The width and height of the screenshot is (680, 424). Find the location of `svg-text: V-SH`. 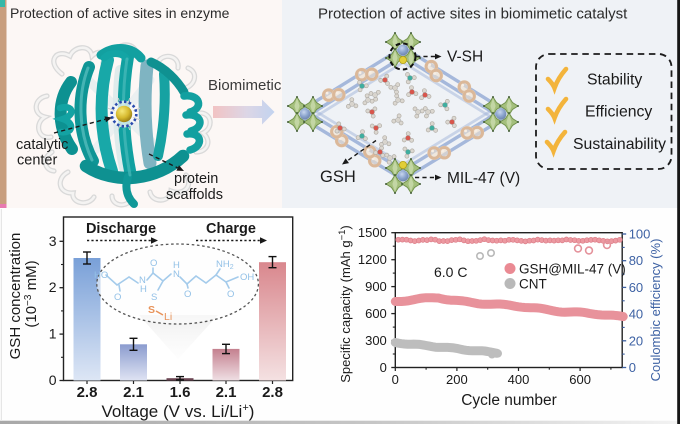

svg-text: V-SH is located at coordinates (465, 57).